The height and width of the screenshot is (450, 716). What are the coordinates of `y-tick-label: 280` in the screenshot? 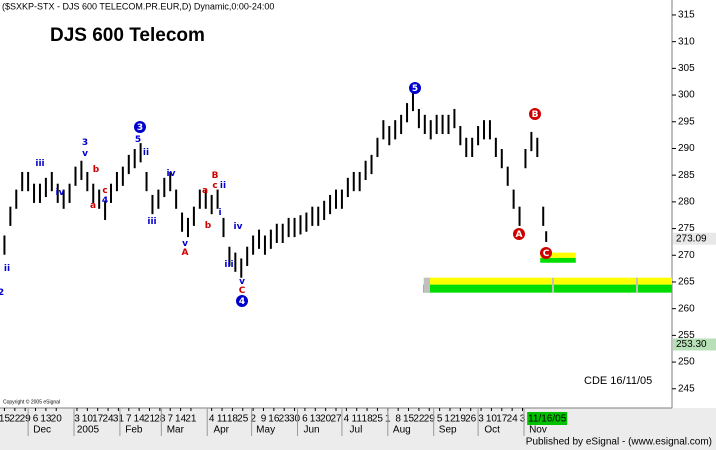 It's located at (686, 202).